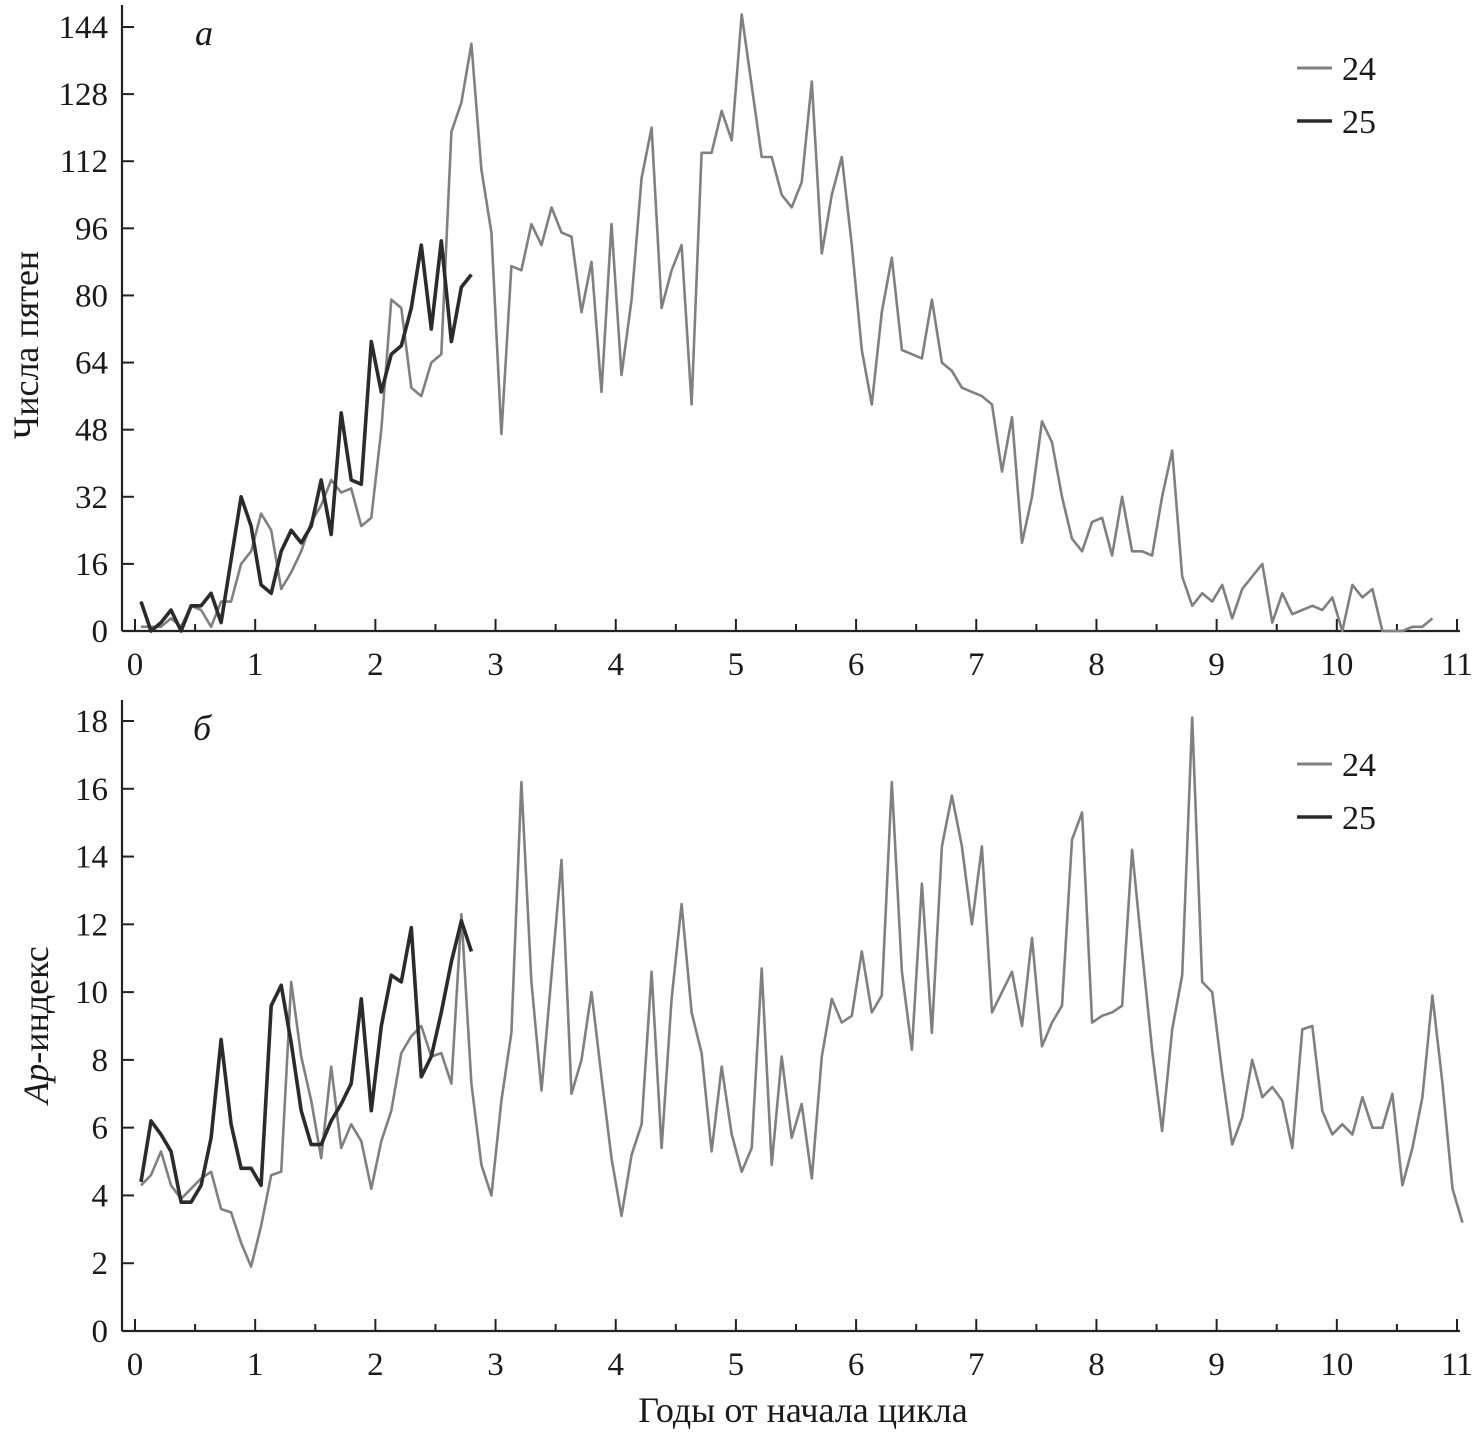 The image size is (1480, 1438). I want to click on panel-a-y-tick-label: 144, so click(84, 28).